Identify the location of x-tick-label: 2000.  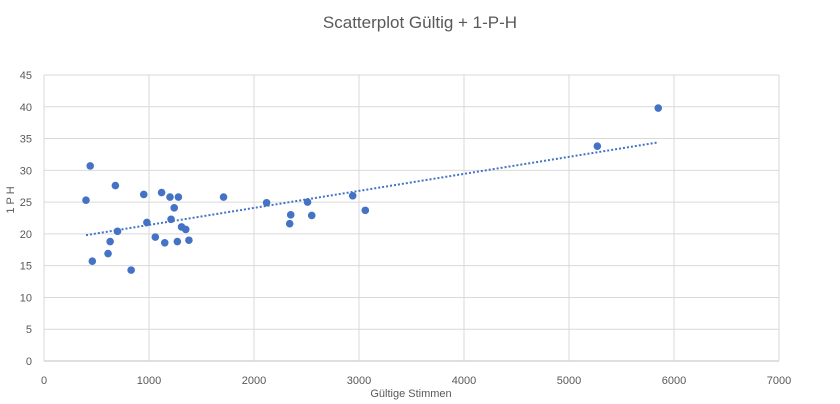
(254, 381).